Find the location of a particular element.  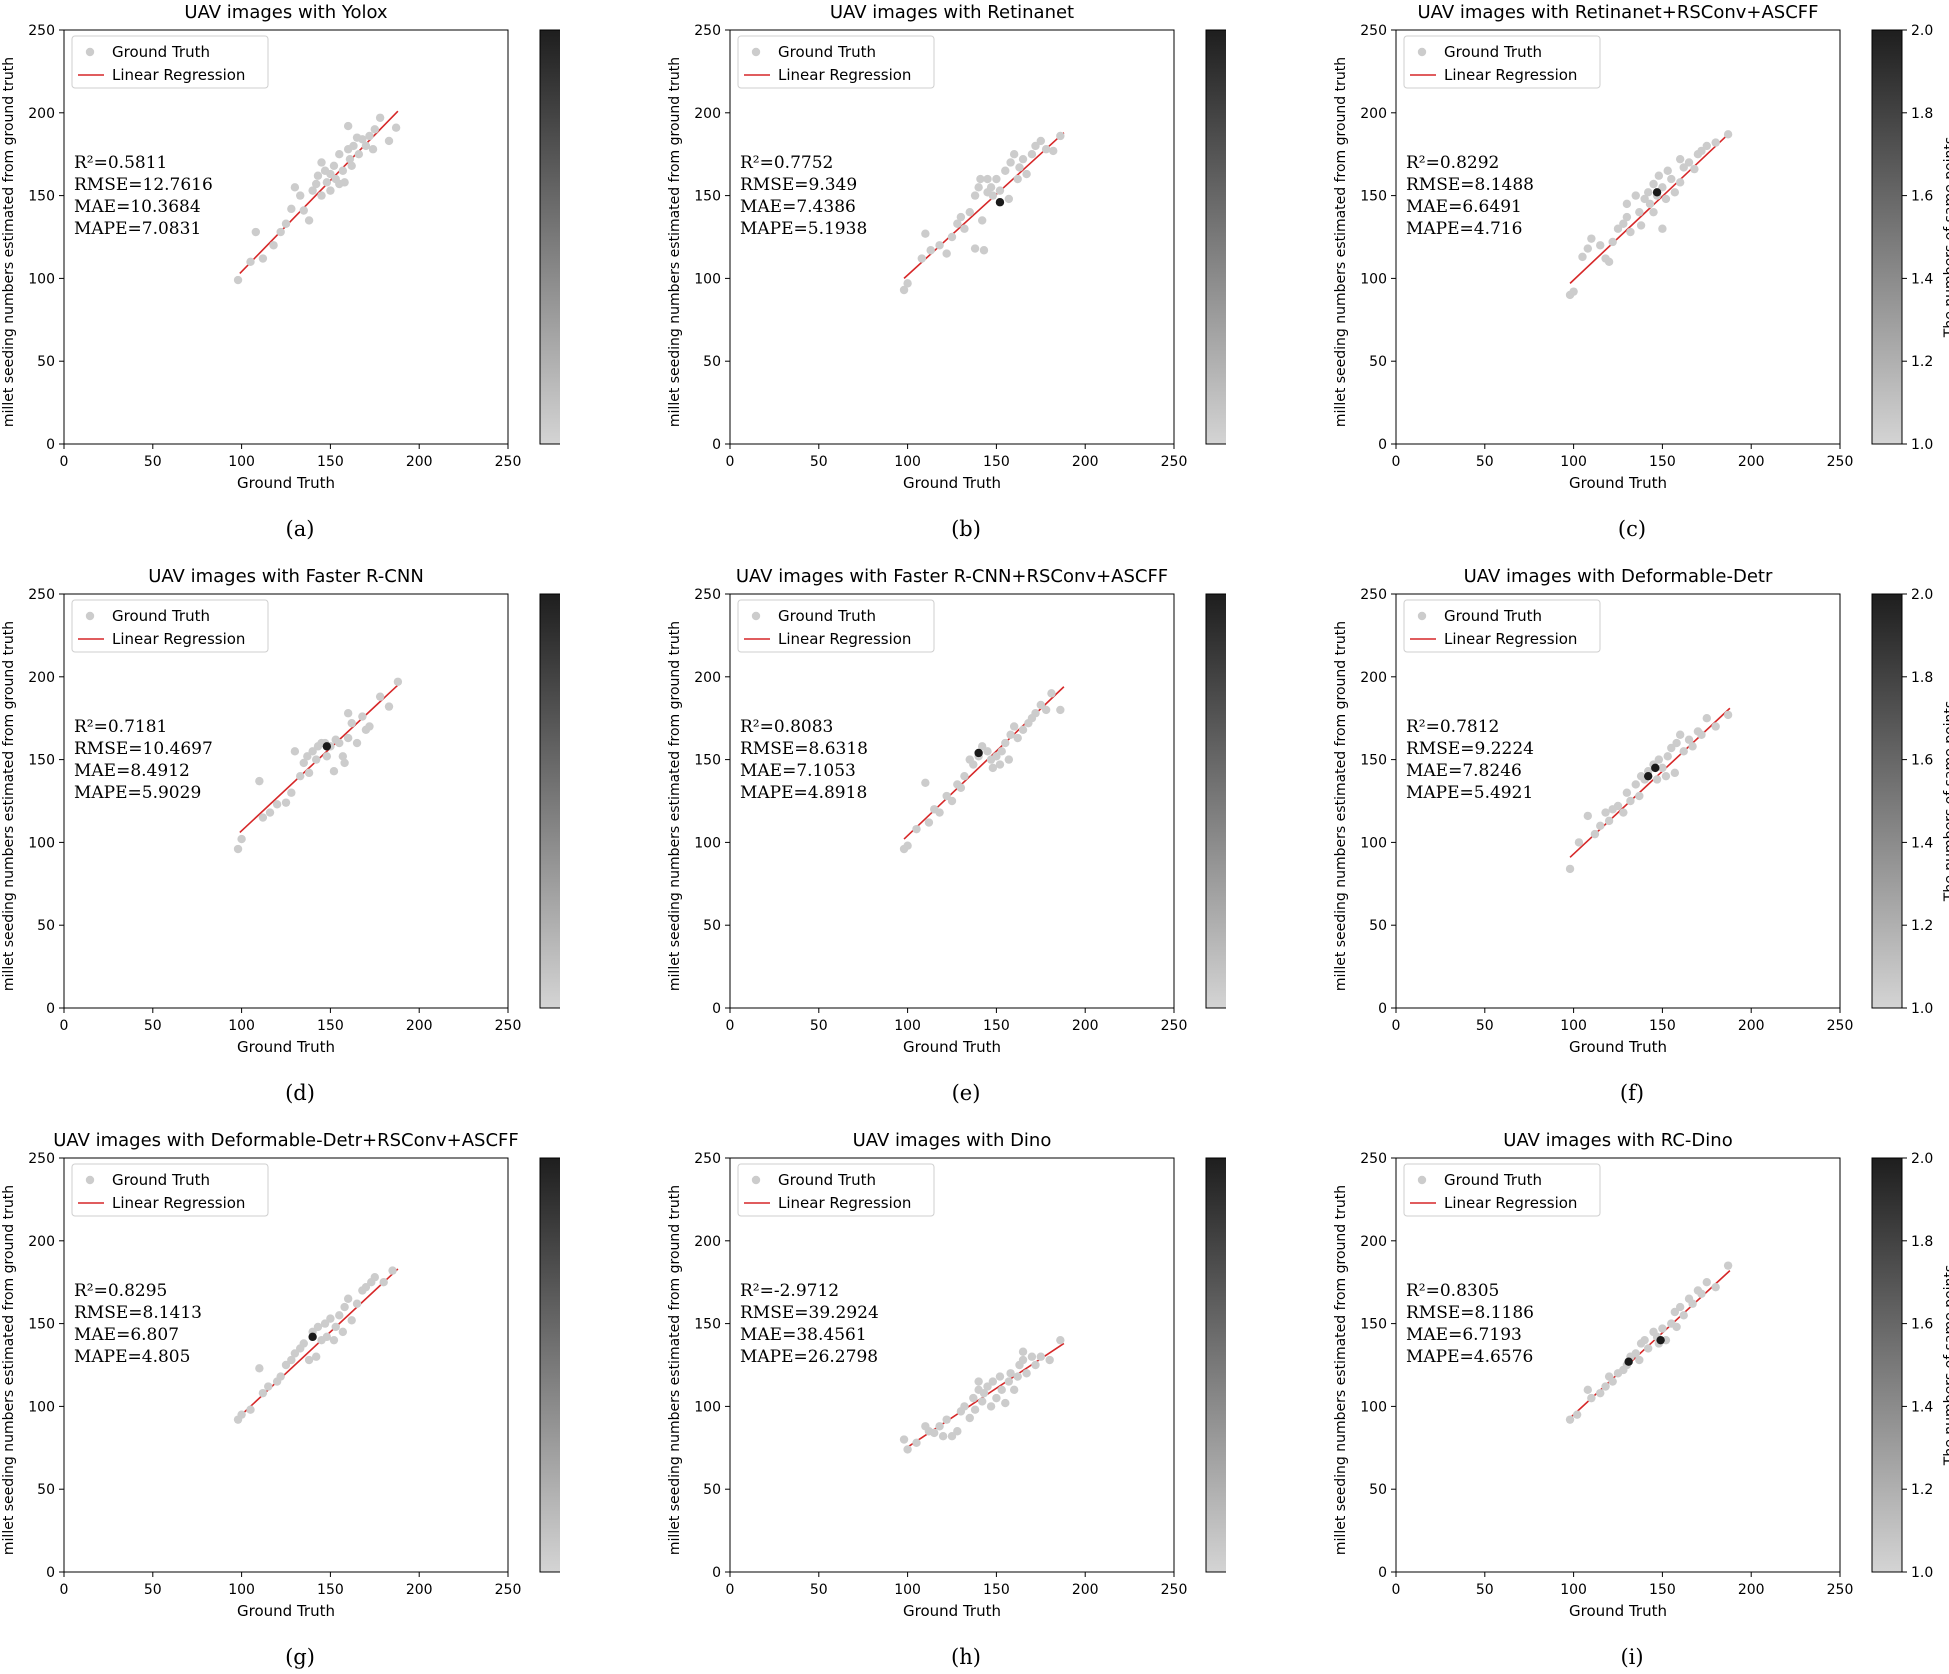

x-tick-label: 150 is located at coordinates (1662, 1590).